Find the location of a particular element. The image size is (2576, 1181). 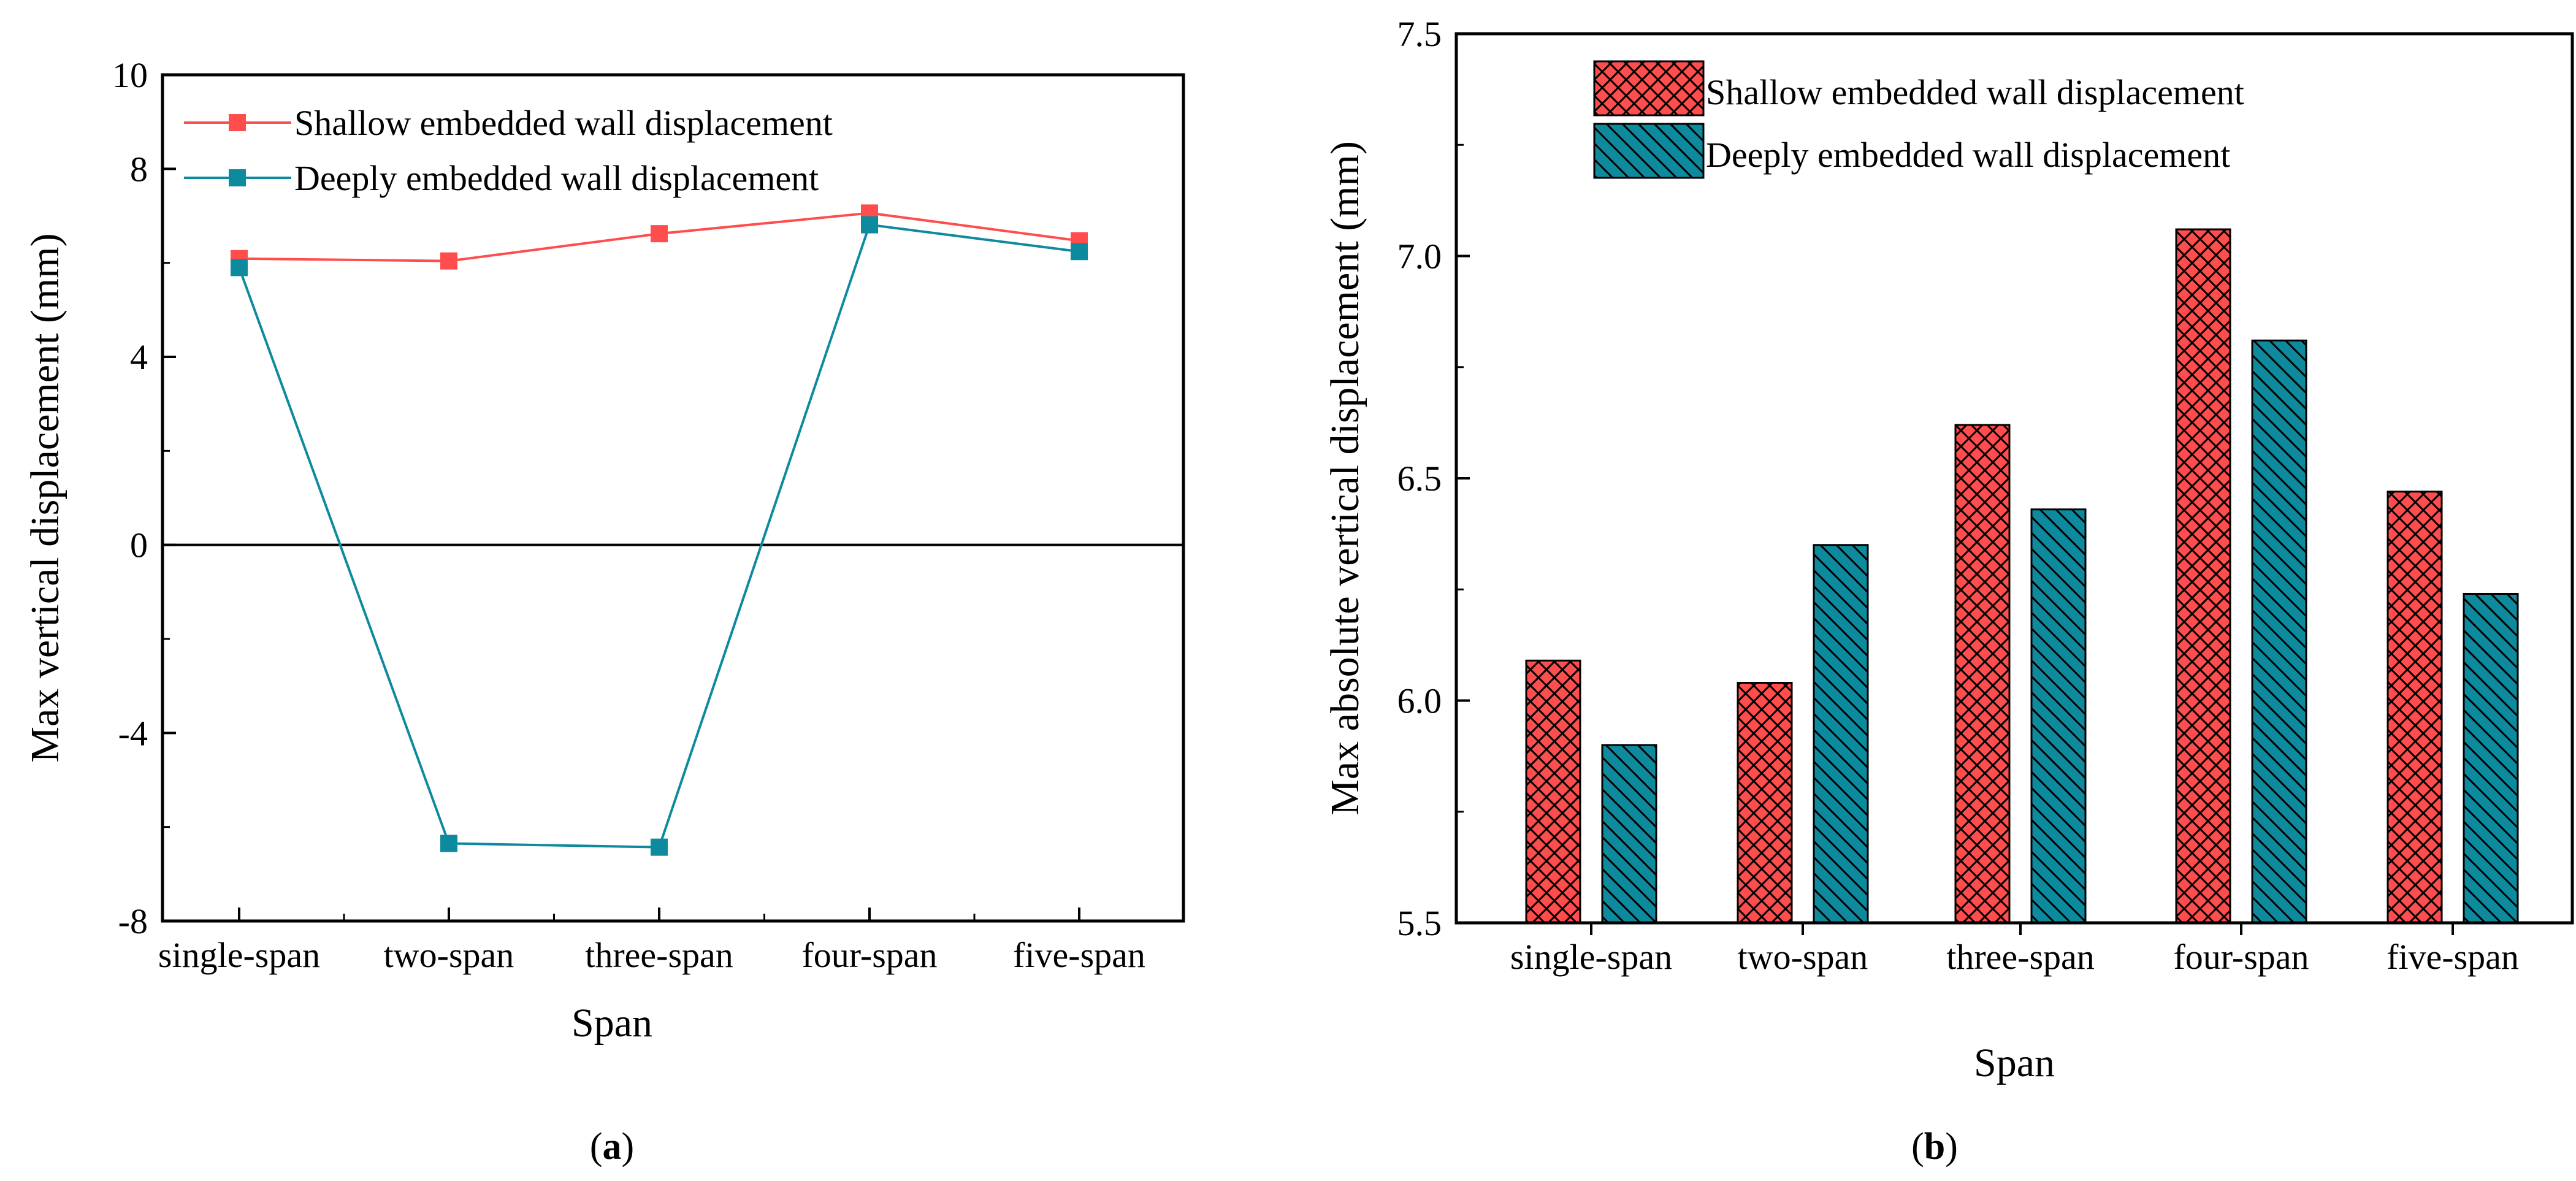

chart-b-ytick-label: 6.0 is located at coordinates (1419, 701).